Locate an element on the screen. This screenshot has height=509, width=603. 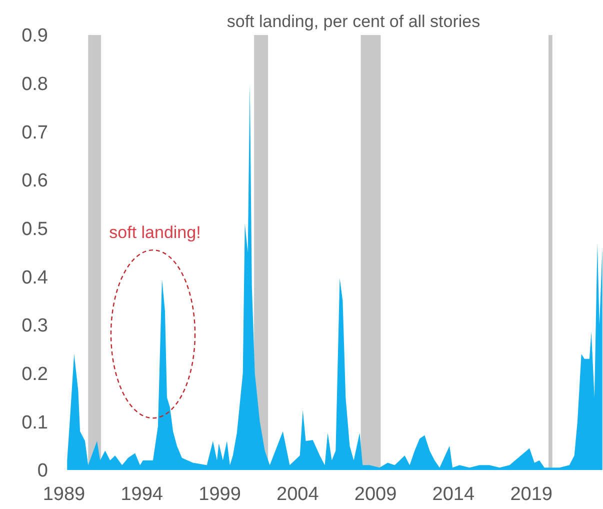
y-tick-label: 0.5 is located at coordinates (35, 229).